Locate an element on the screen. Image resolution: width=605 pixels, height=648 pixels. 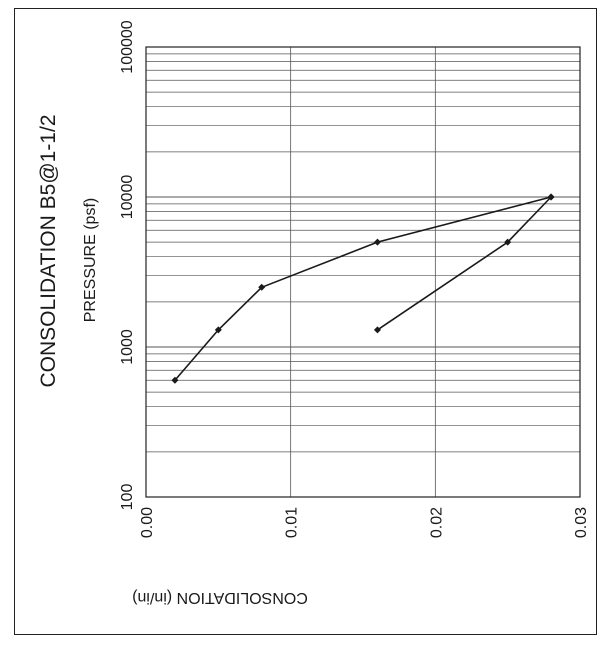
consolidation-tick-label: 0.03 is located at coordinates (581, 522).